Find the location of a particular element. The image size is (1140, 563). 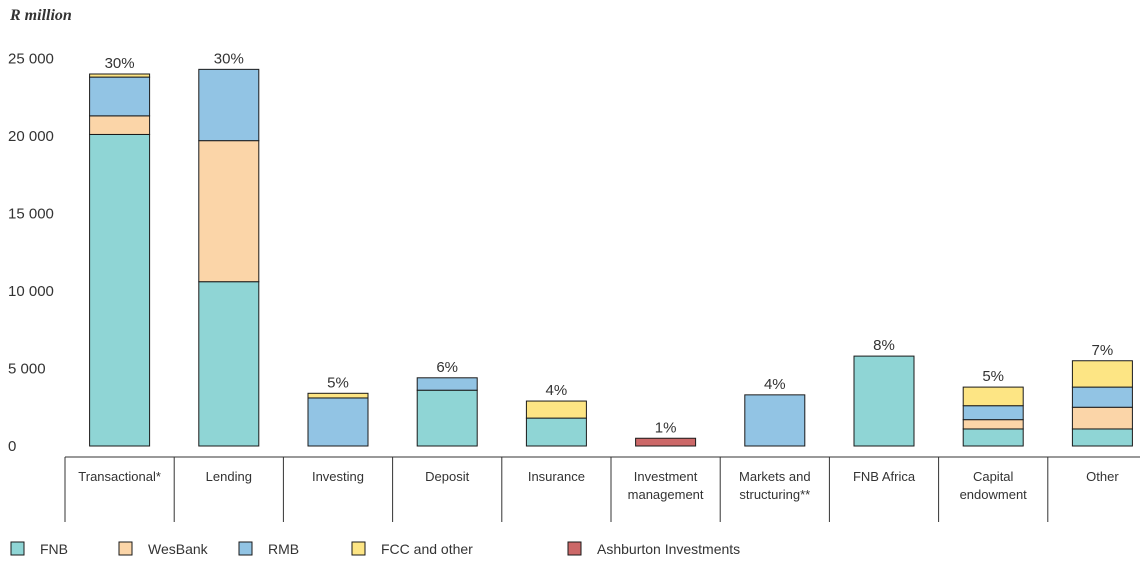

legend-label: RMB is located at coordinates (283, 549).